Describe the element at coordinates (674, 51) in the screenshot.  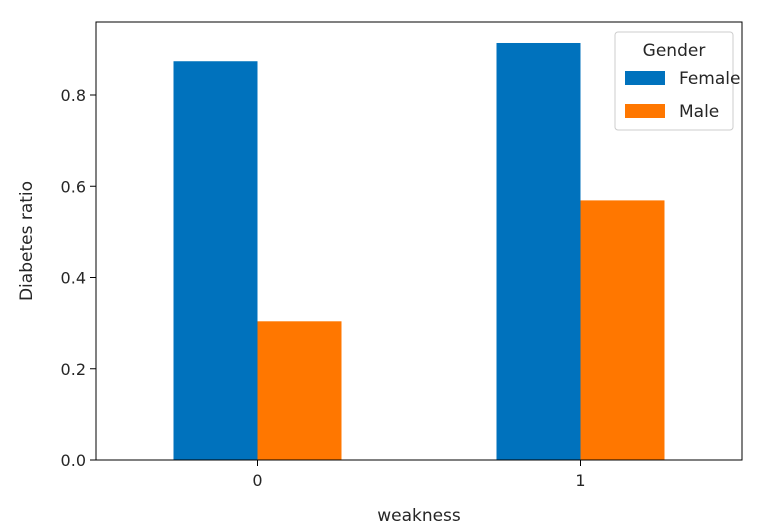
I see `legend-title: Gender` at that location.